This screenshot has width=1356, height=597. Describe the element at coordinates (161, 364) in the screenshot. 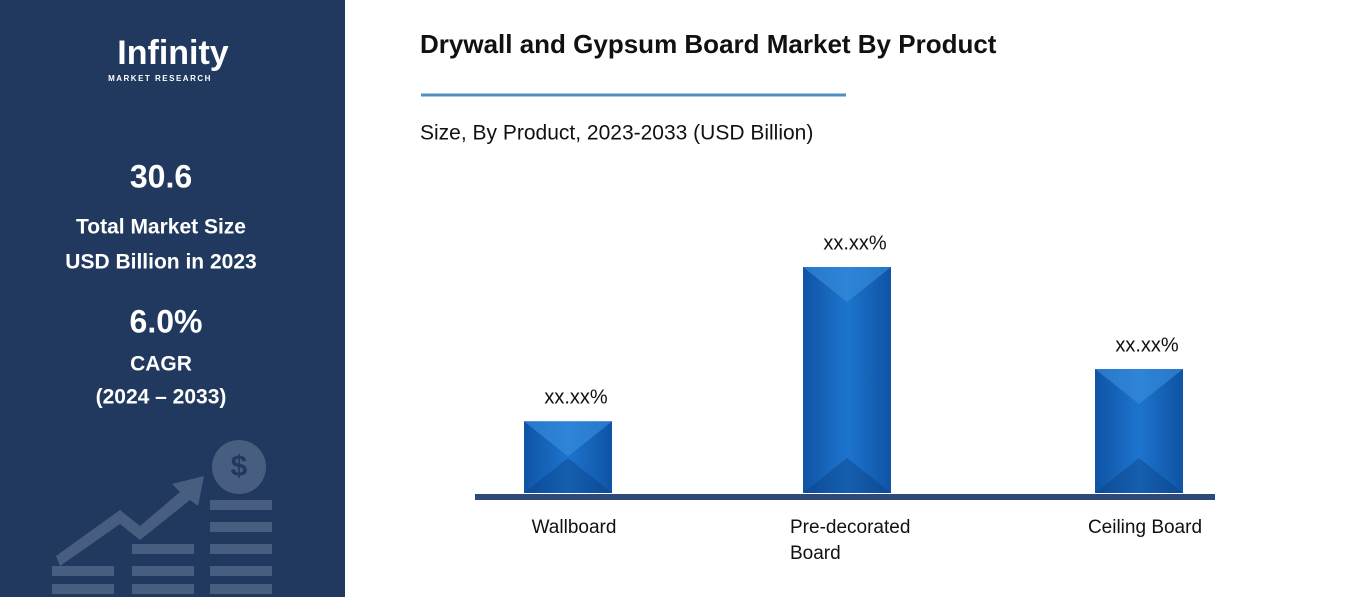

I see `cagr-label: CAGR` at that location.